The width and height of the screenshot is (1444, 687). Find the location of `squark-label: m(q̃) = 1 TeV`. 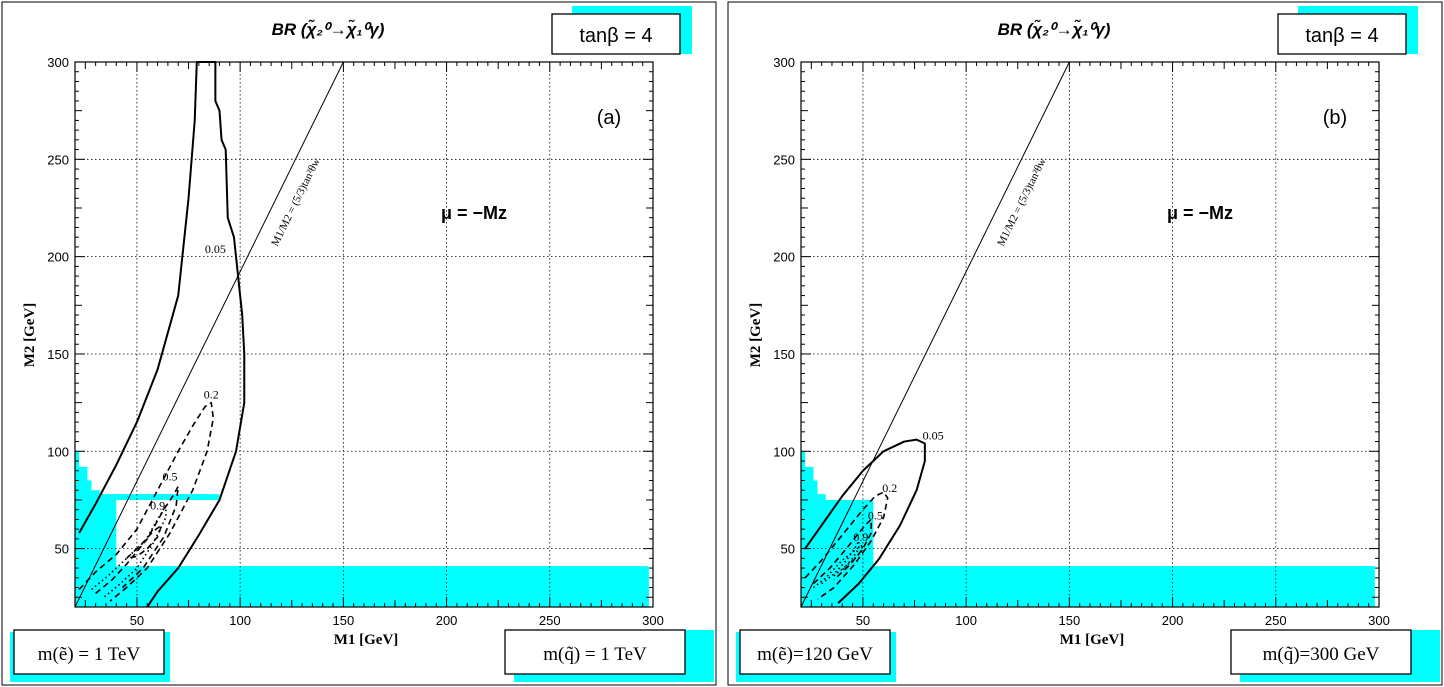

squark-label: m(q̃) = 1 TeV is located at coordinates (595, 654).